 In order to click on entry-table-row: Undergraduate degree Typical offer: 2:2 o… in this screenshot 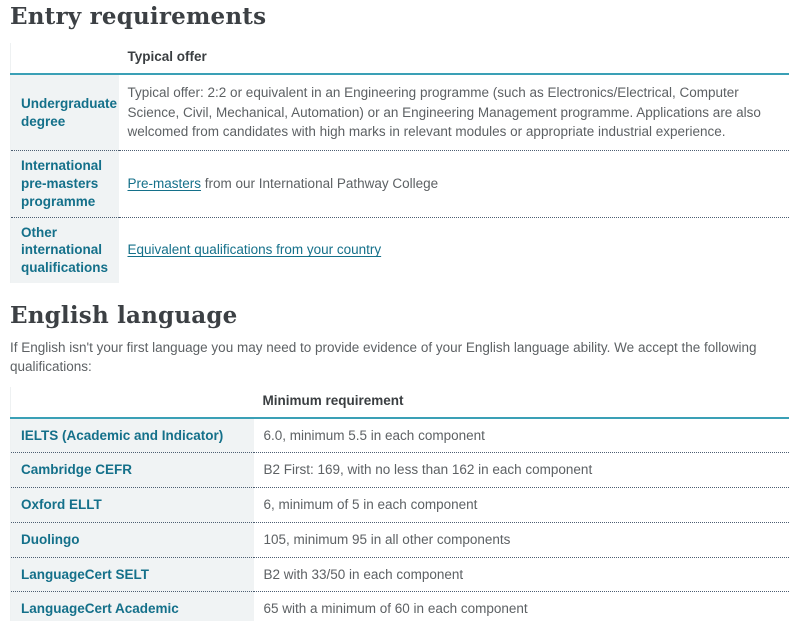, I will do `click(399, 112)`.